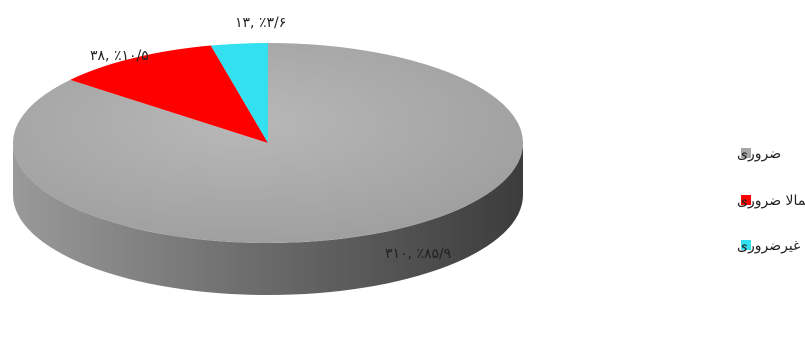  What do you see at coordinates (418, 254) in the screenshot?
I see `data-label-1: ۳۱۰, ٪۸۵/۹` at bounding box center [418, 254].